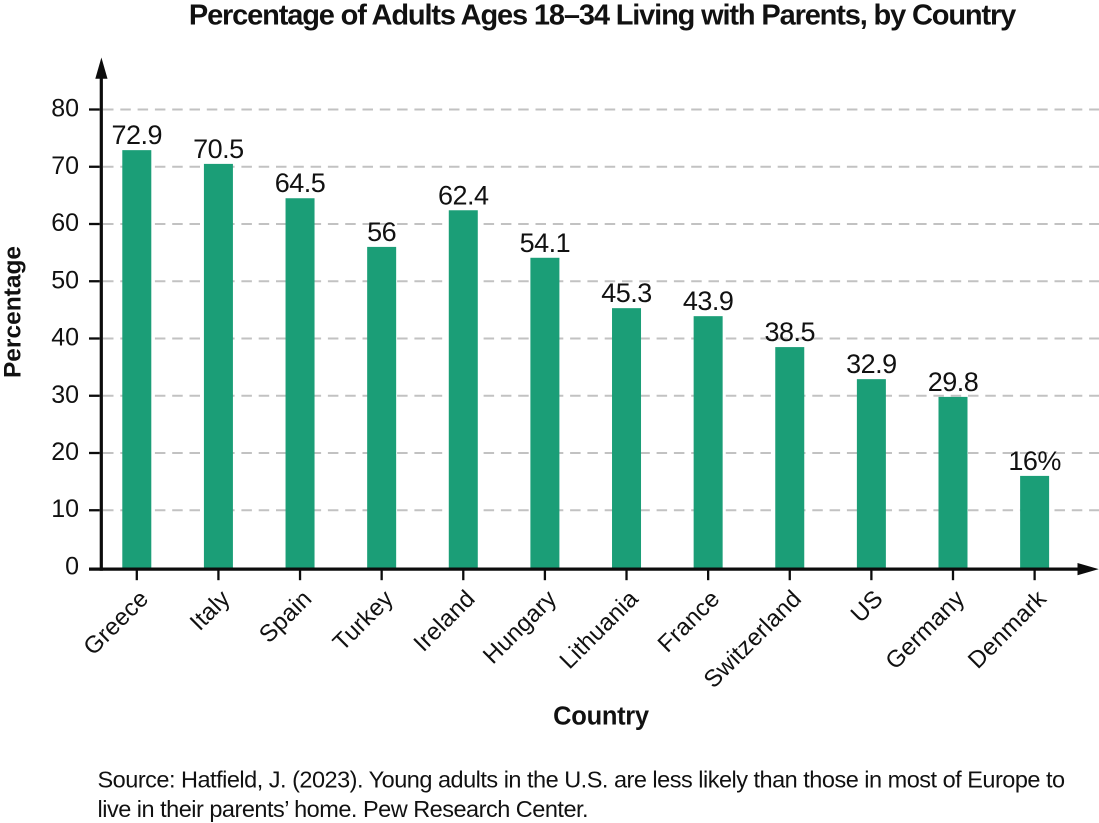 The width and height of the screenshot is (1099, 823). What do you see at coordinates (65, 223) in the screenshot?
I see `svg-text: 60` at bounding box center [65, 223].